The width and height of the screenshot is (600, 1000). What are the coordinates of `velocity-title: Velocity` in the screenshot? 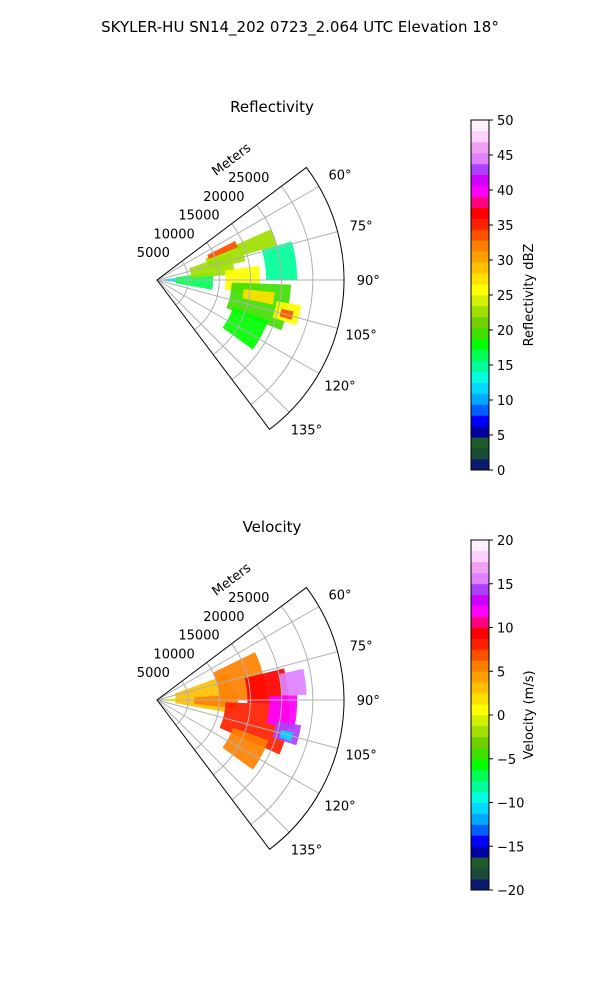 It's located at (272, 527).